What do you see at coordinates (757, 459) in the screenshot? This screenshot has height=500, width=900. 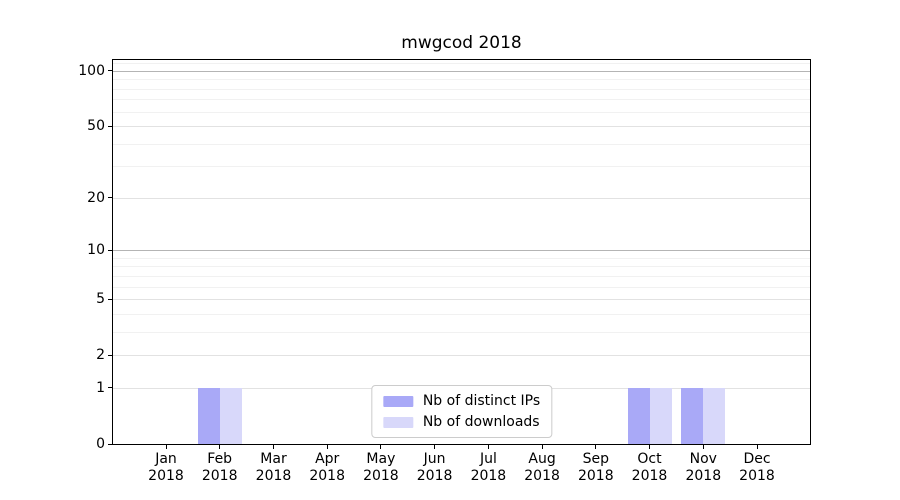 I see `x-tick-label-month: Dec` at bounding box center [757, 459].